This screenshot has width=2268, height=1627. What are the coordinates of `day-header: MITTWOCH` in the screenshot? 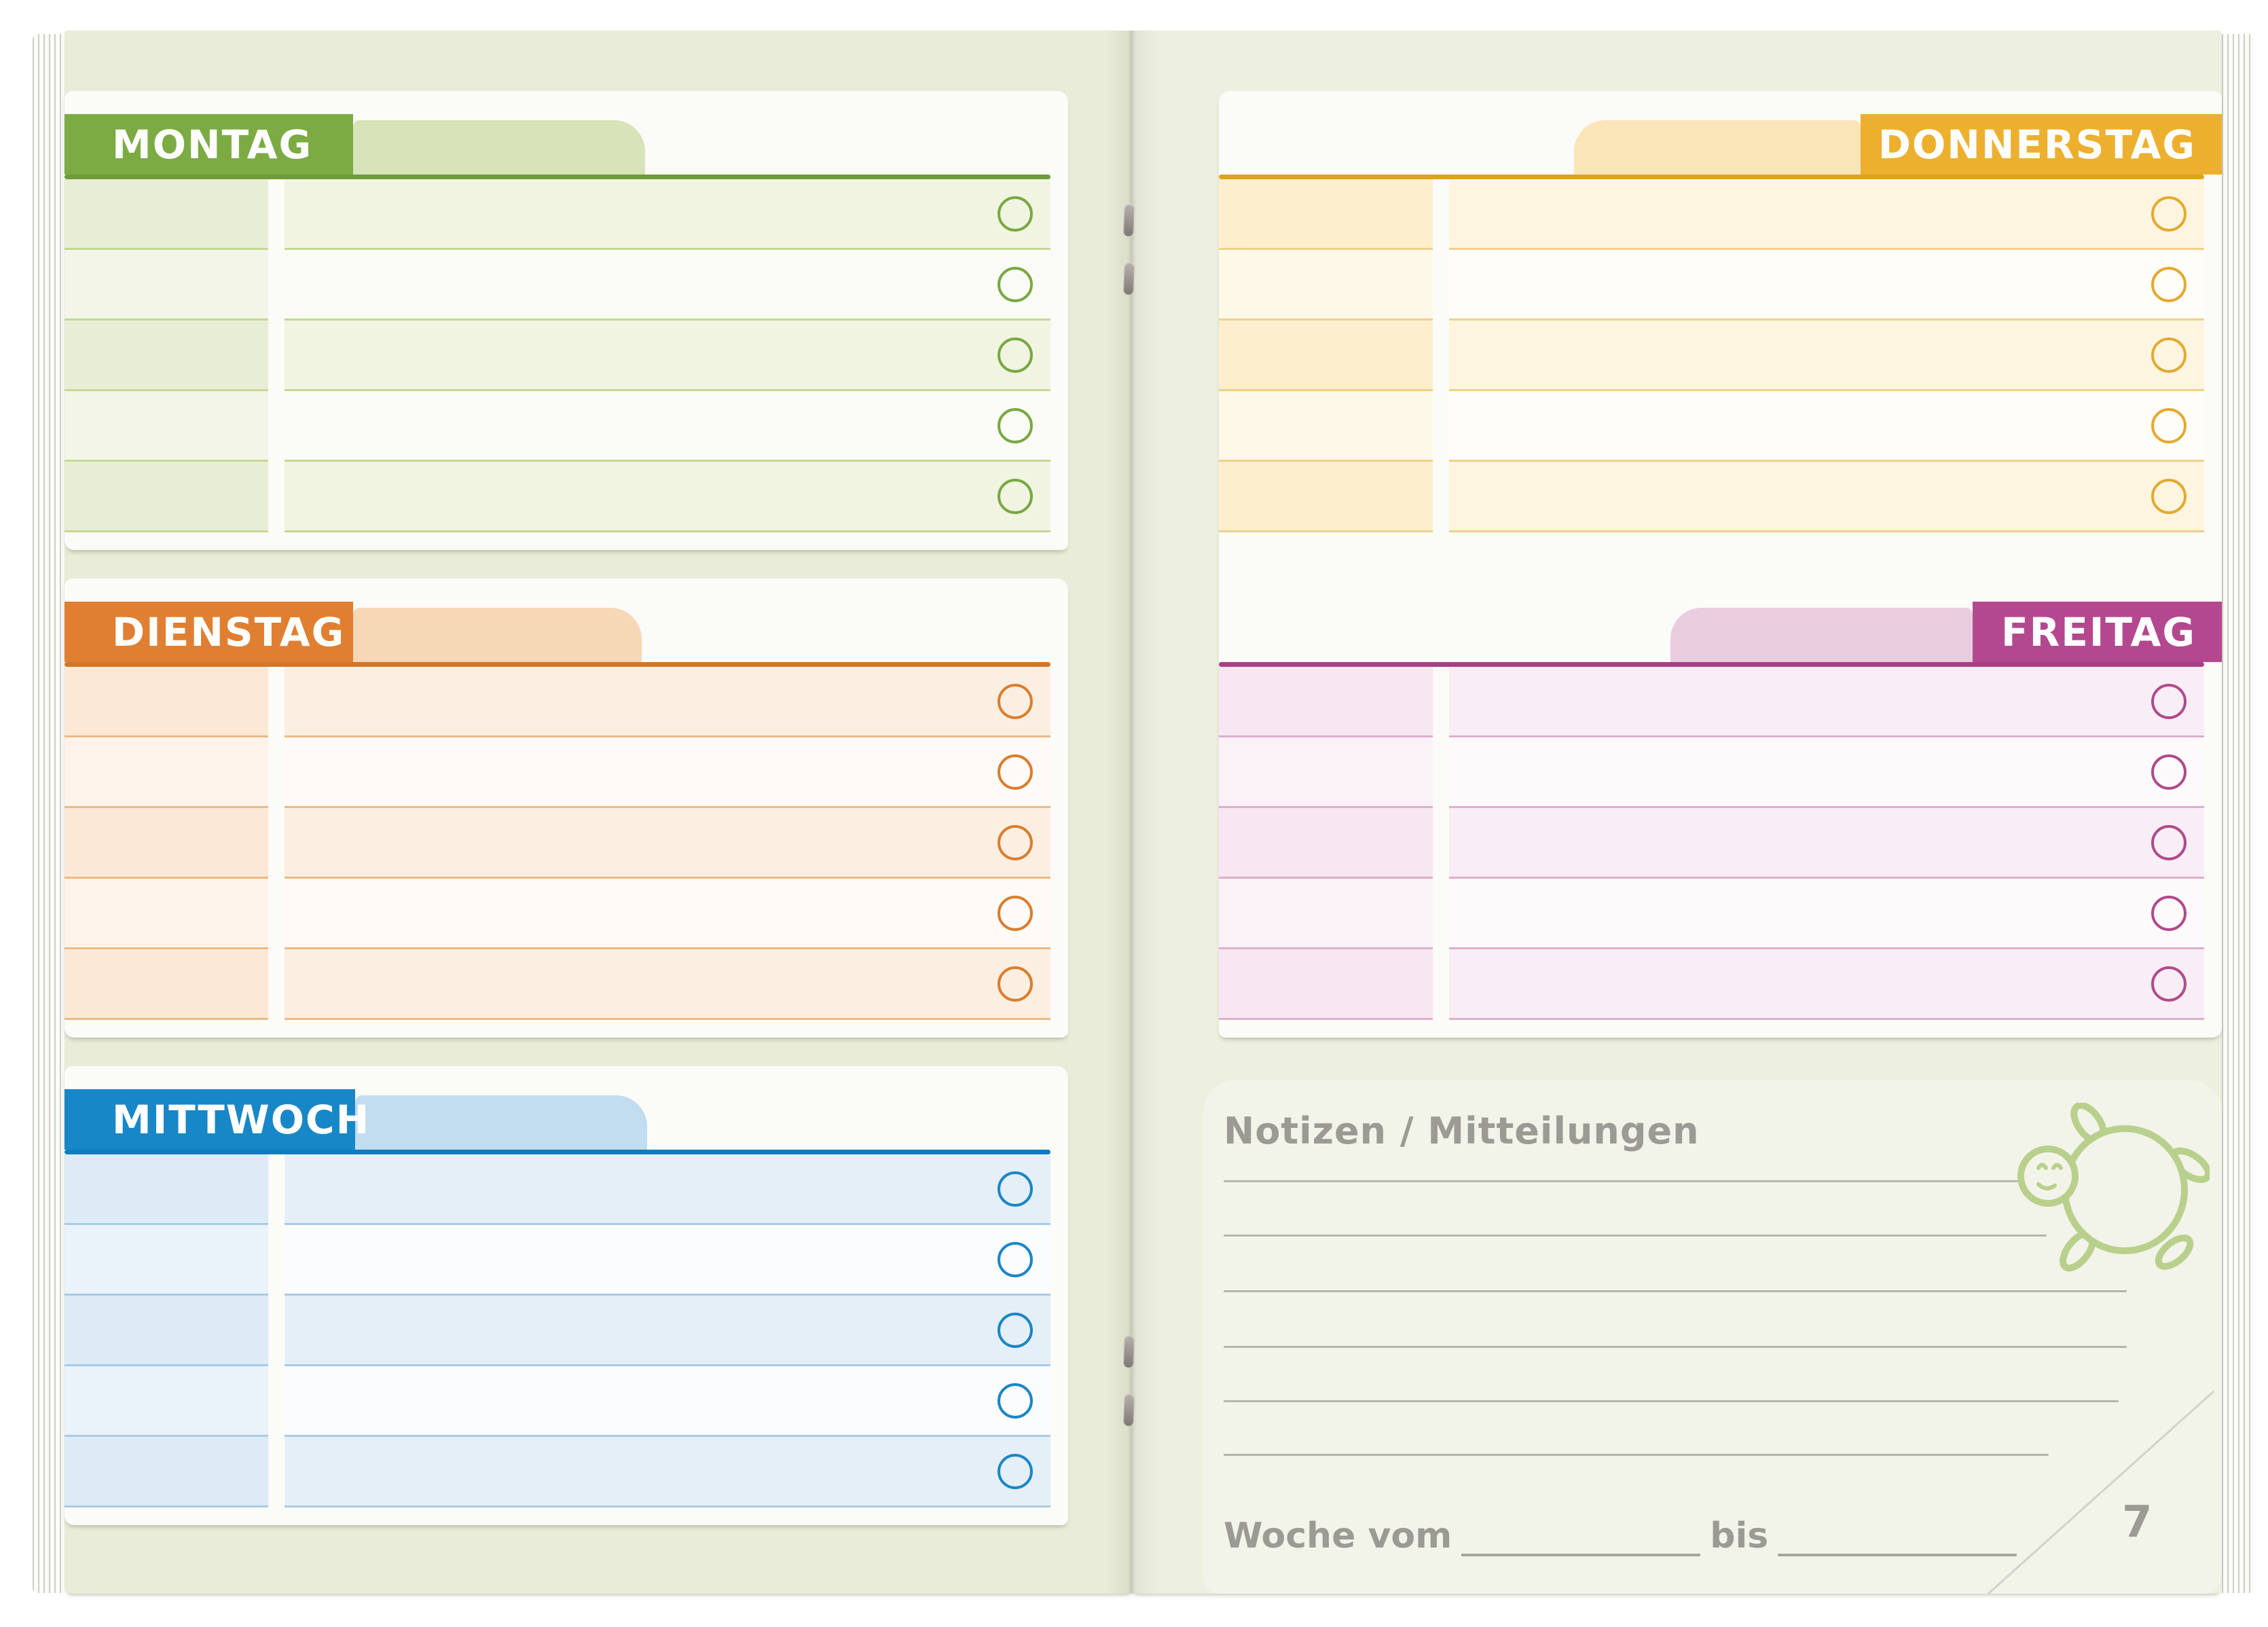 It's located at (566, 1119).